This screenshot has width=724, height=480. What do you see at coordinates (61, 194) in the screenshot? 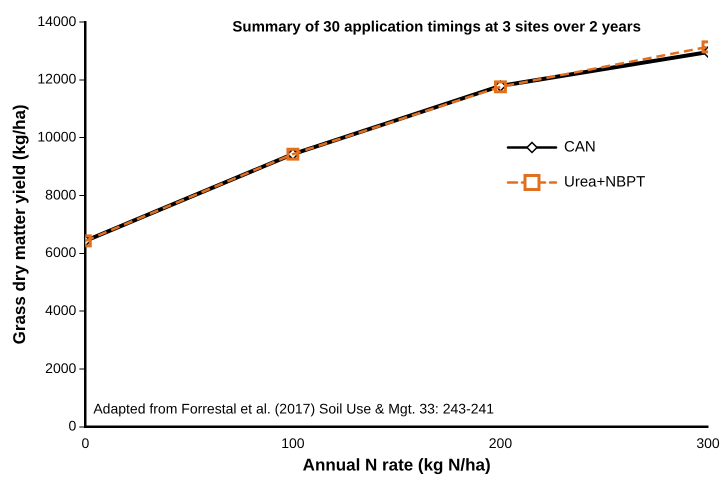
I see `y-tick-label: 8000` at bounding box center [61, 194].